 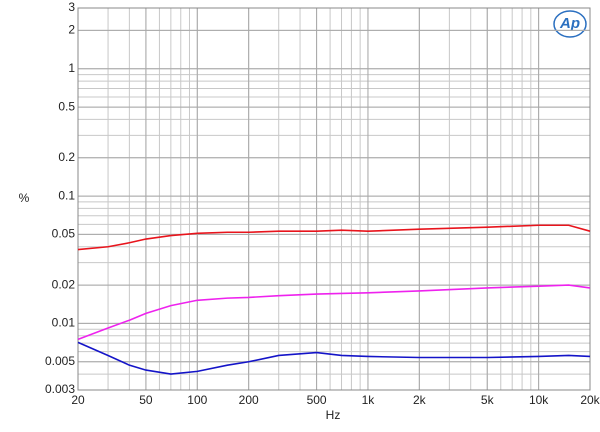 What do you see at coordinates (317, 400) in the screenshot?
I see `x-tick-label: 500` at bounding box center [317, 400].